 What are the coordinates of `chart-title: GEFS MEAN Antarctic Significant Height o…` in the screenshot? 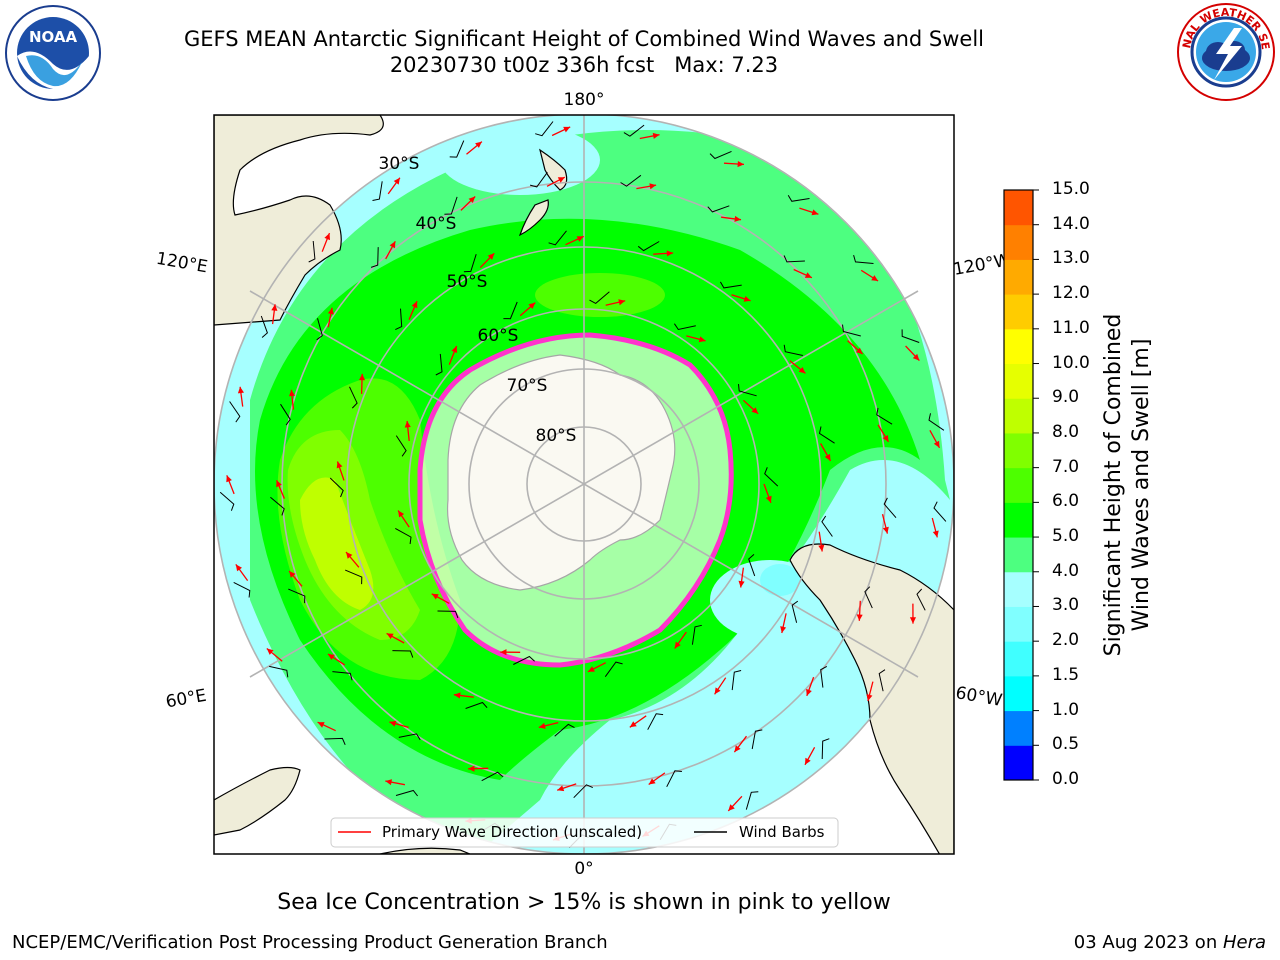 It's located at (584, 39).